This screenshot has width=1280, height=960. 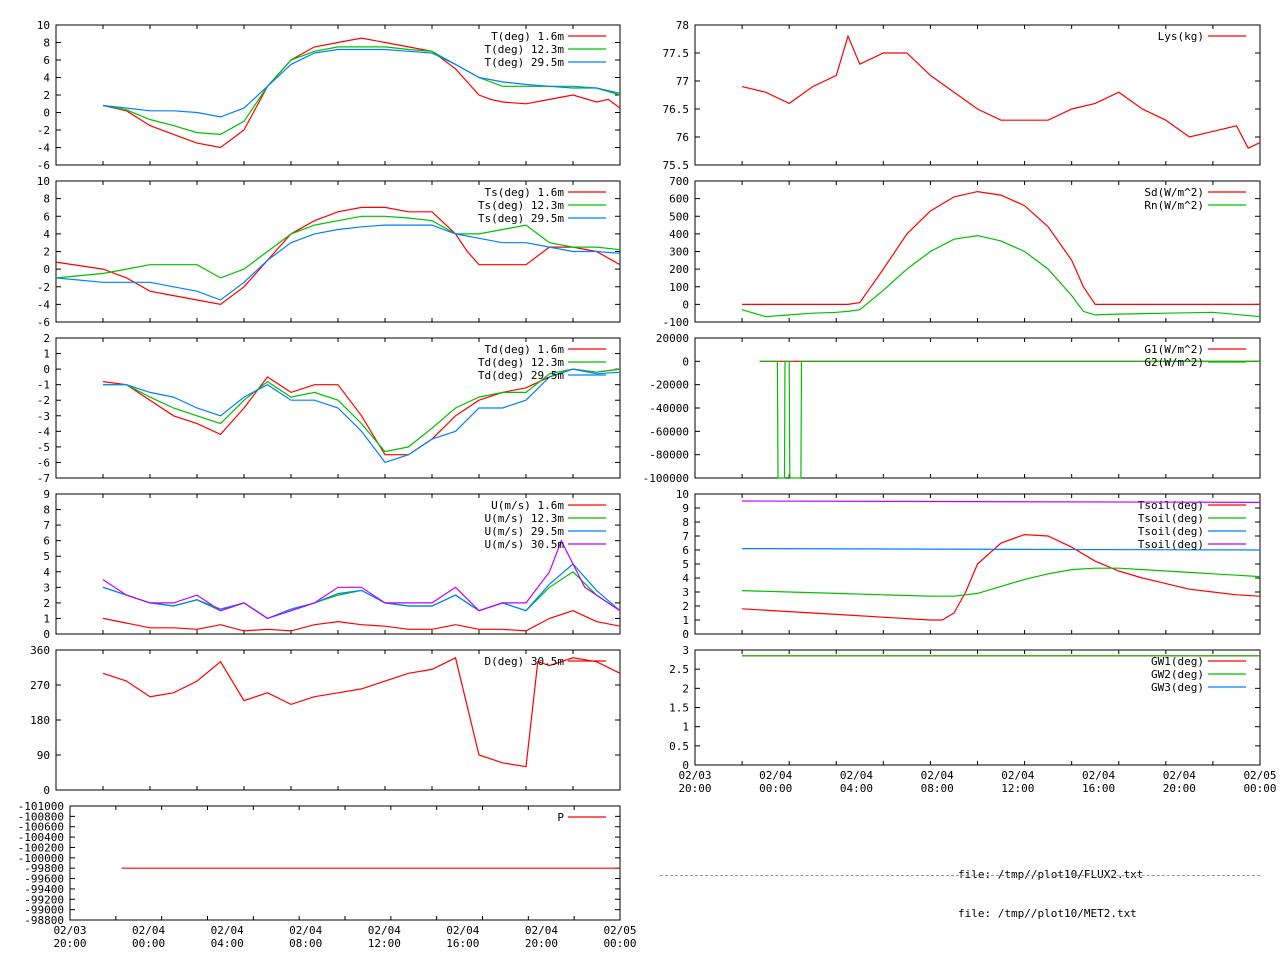 I want to click on ytick-label: -100400, so click(x=41, y=837).